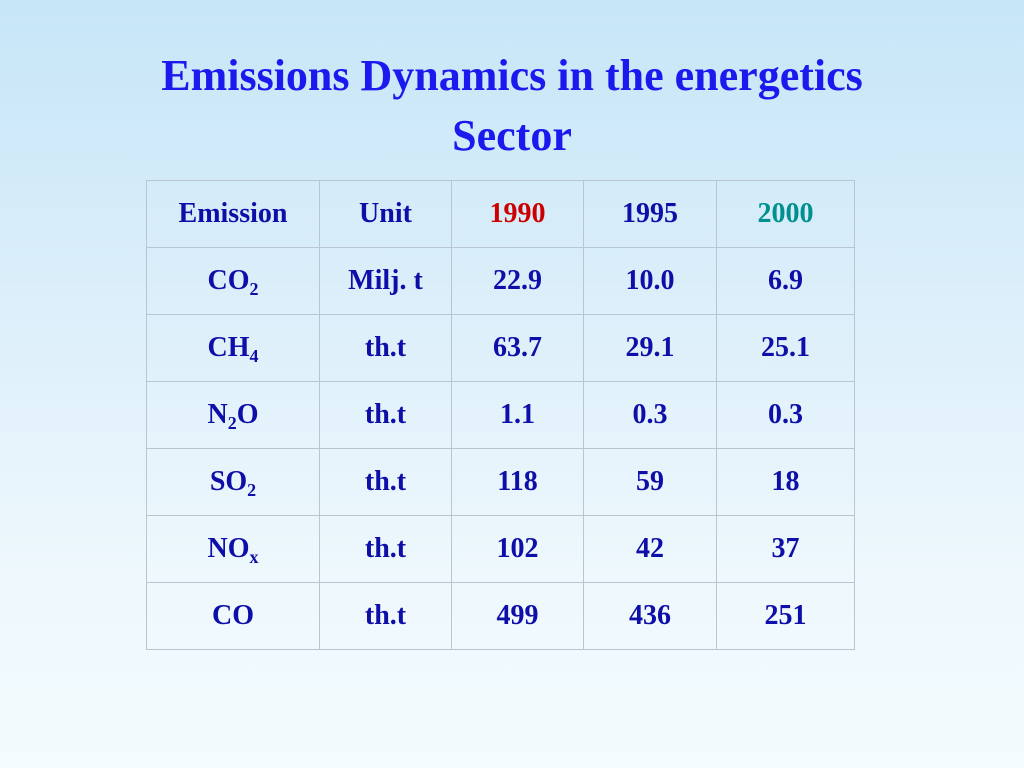 This screenshot has height=768, width=1024. I want to click on table-row: CO th.t 499 436 251, so click(500, 616).